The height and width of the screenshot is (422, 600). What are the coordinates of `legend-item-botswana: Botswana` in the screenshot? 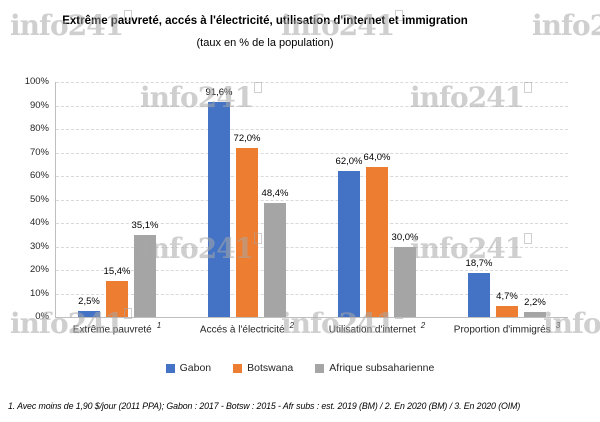 It's located at (263, 368).